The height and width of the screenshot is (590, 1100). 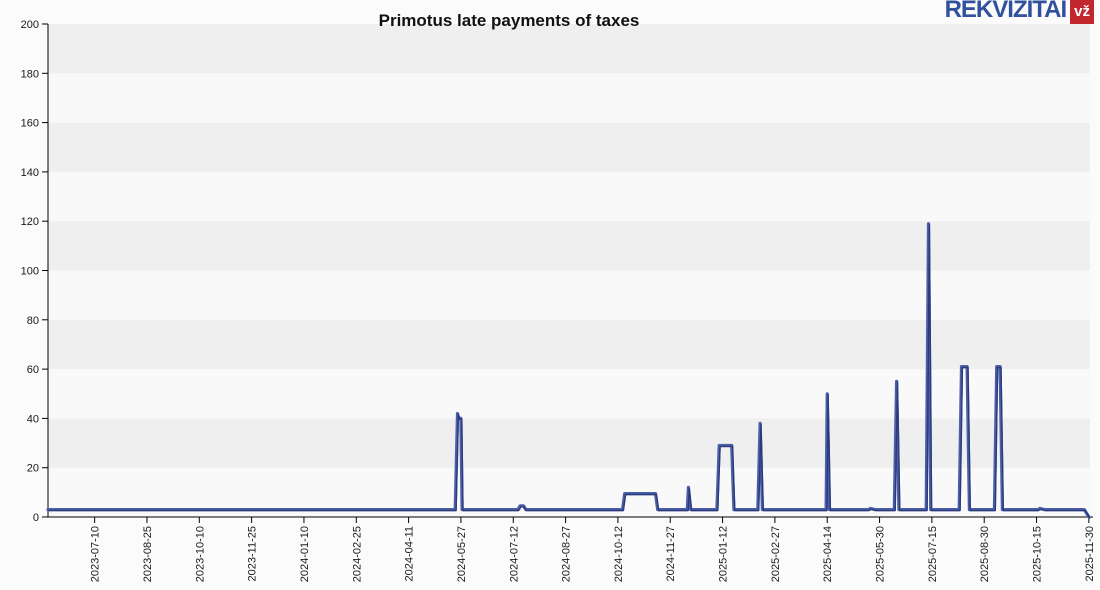 I want to click on svg-text: 2025-08-30, so click(x=985, y=554).